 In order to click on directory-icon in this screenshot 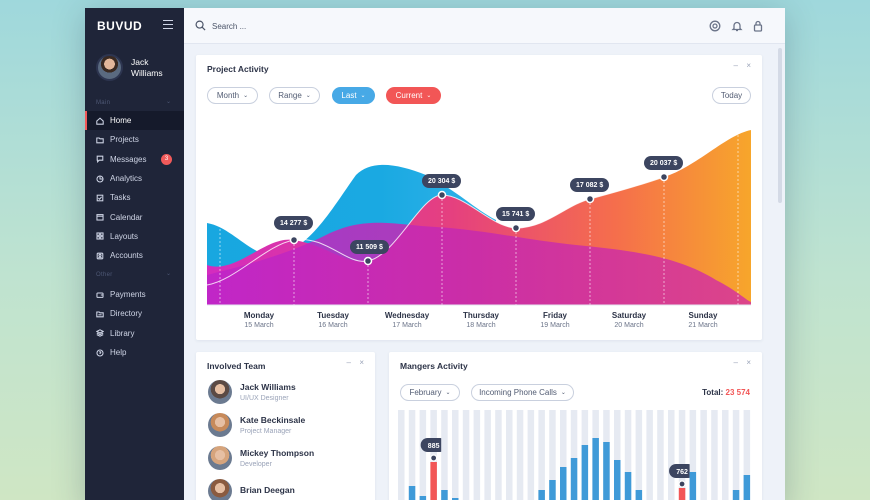, I will do `click(100, 314)`.